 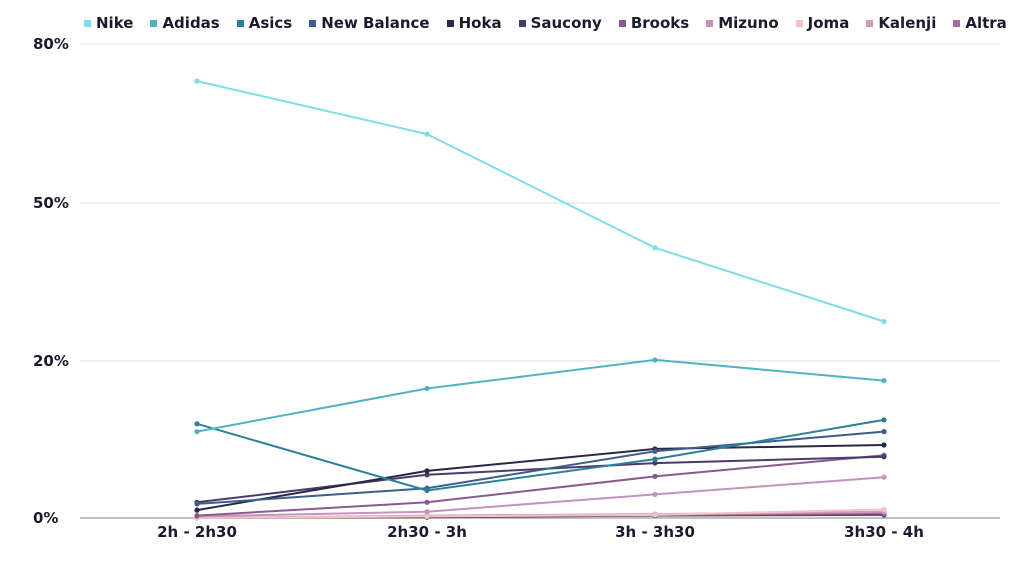 I want to click on legend-label: Hoka, so click(x=480, y=23).